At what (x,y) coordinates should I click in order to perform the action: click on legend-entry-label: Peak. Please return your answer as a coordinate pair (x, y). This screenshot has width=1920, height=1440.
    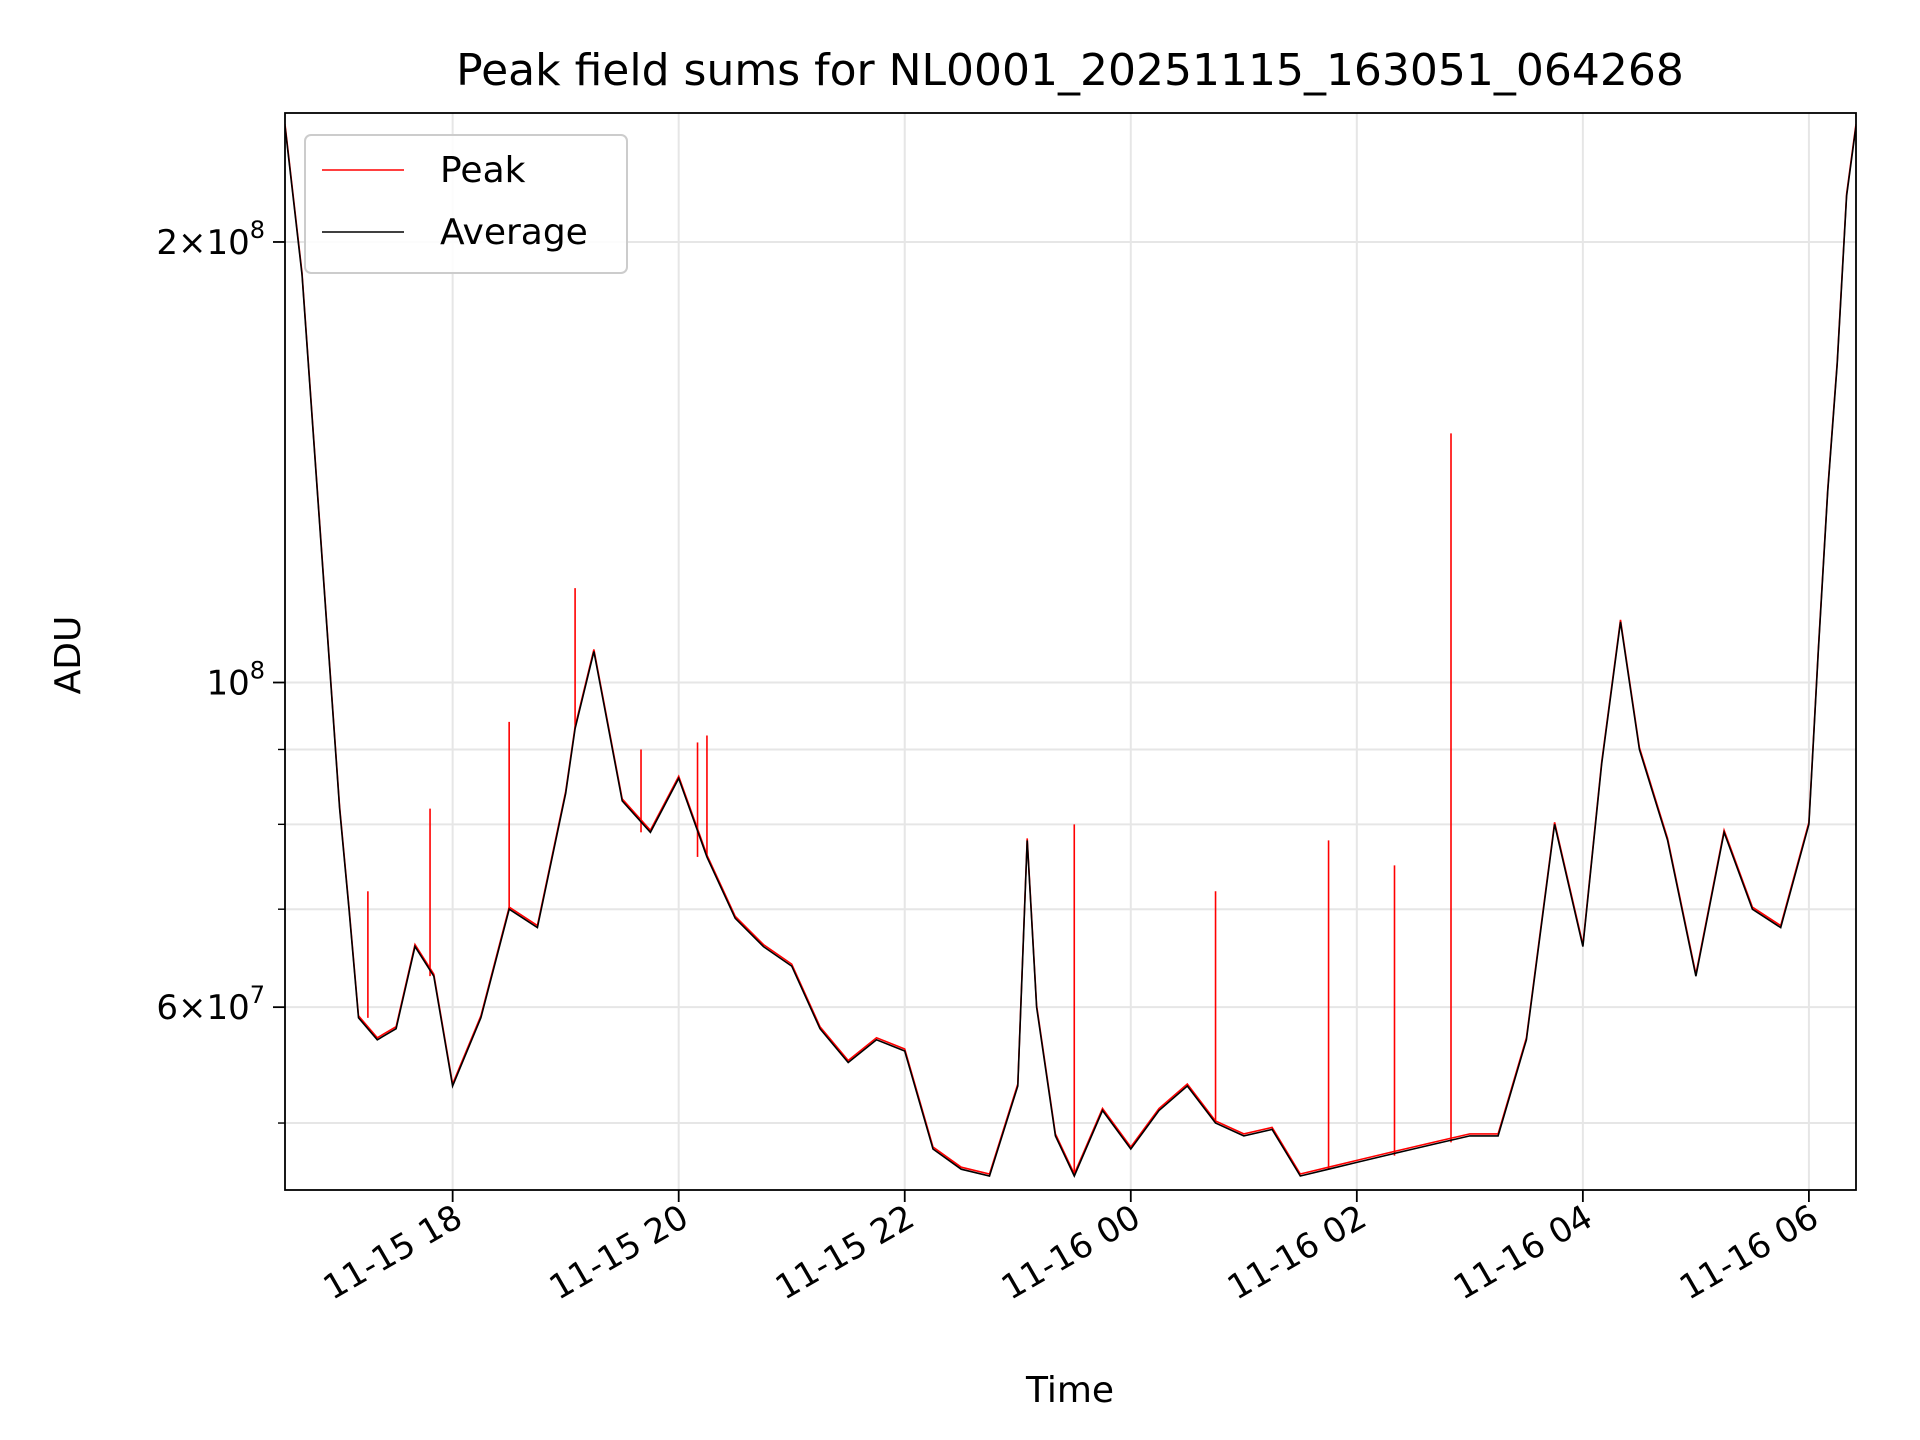
    Looking at the image, I should click on (483, 170).